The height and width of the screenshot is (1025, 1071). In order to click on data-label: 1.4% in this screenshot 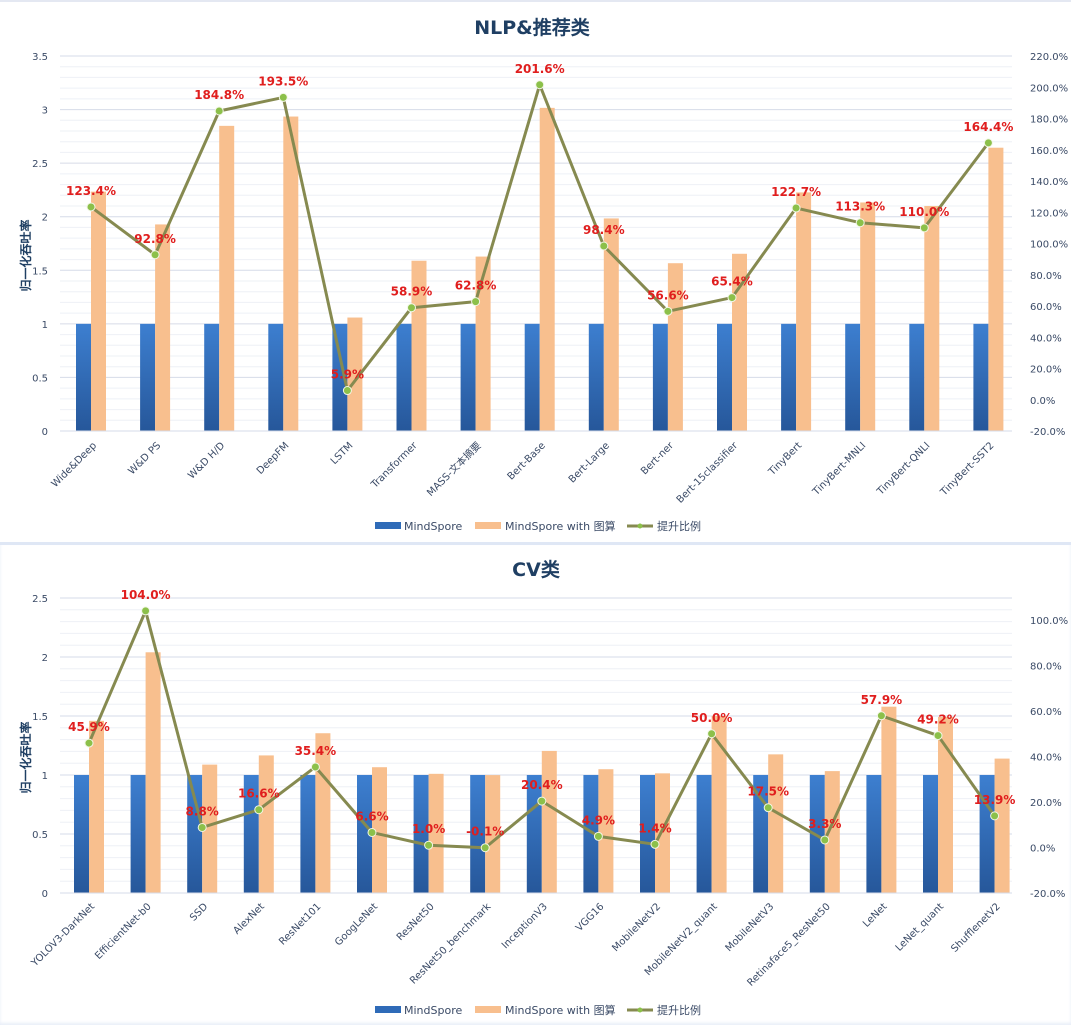, I will do `click(654, 828)`.